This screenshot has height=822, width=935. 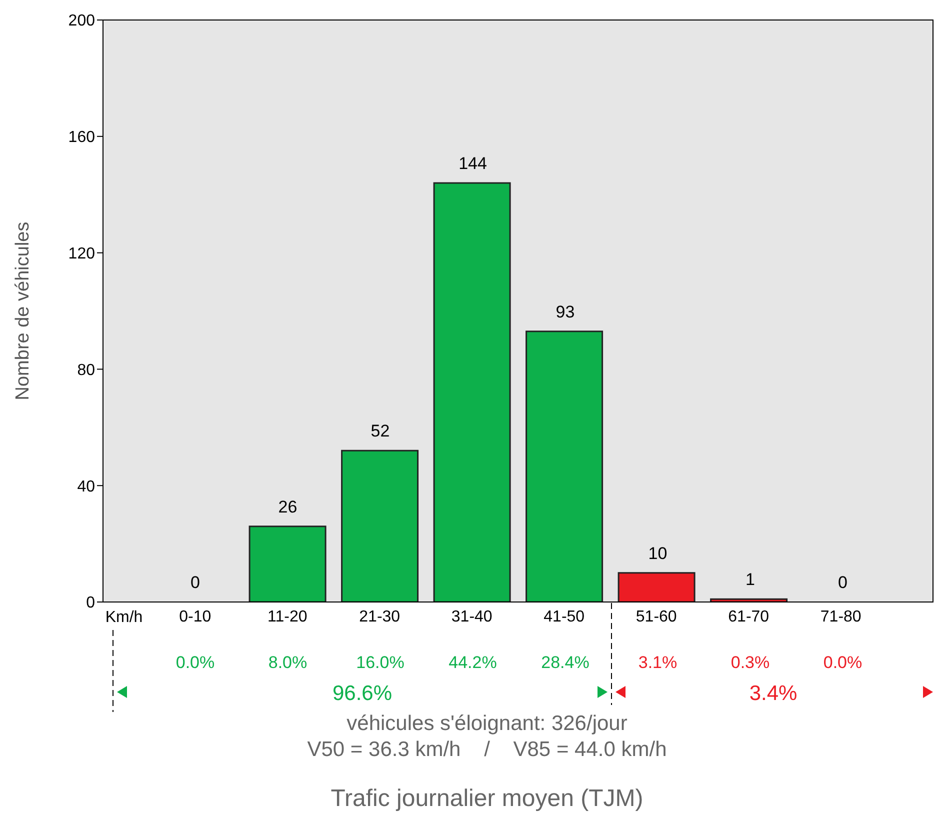 I want to click on data-label: 52, so click(x=380, y=431).